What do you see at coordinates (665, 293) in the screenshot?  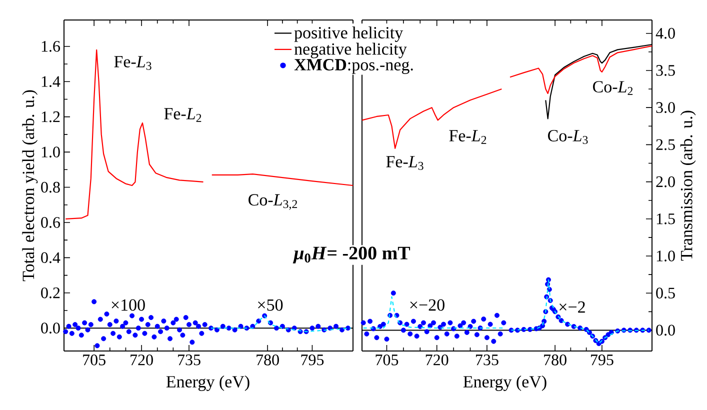 I see `y-tick-label: 0.5` at bounding box center [665, 293].